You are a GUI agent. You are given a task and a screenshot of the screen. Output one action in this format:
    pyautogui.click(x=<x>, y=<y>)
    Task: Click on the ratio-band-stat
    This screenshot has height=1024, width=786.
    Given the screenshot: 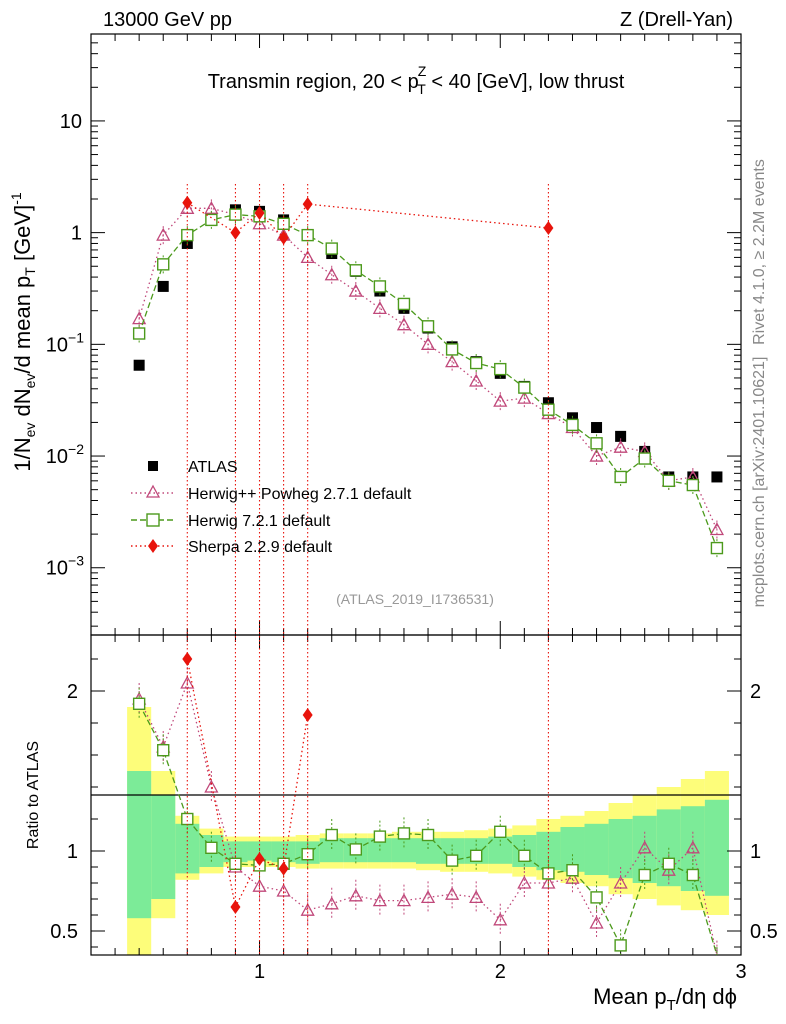 What is the action you would take?
    pyautogui.click(x=428, y=845)
    